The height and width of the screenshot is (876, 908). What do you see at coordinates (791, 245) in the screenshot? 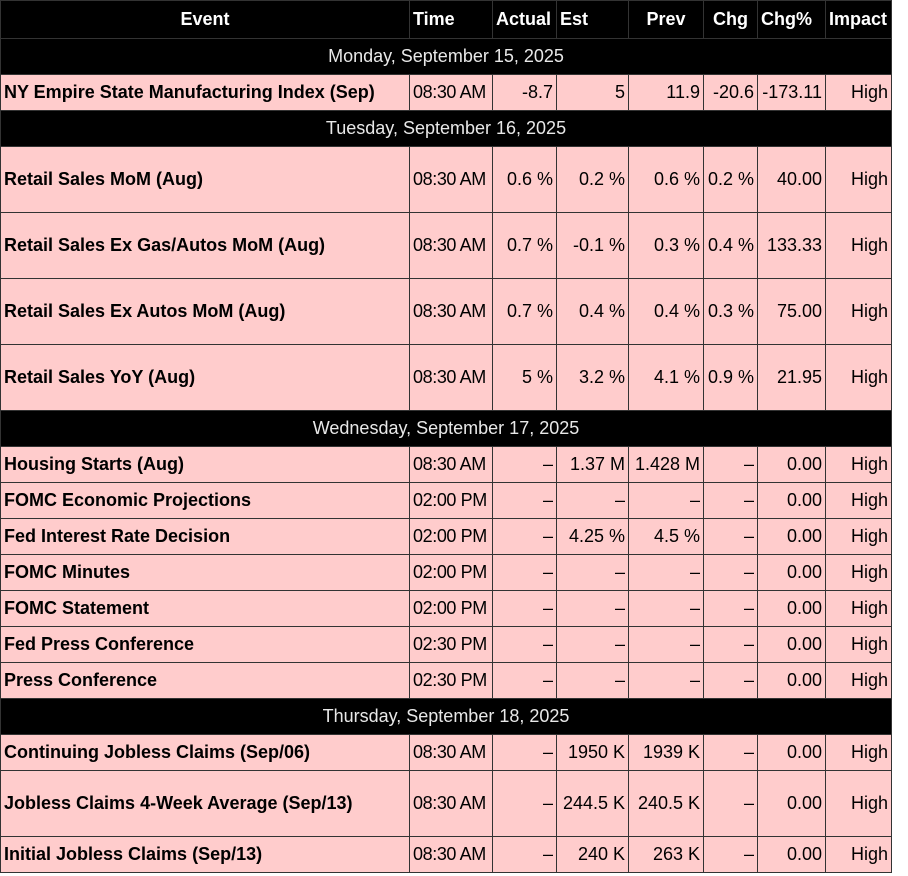
I see `change-percent: 133.33` at bounding box center [791, 245].